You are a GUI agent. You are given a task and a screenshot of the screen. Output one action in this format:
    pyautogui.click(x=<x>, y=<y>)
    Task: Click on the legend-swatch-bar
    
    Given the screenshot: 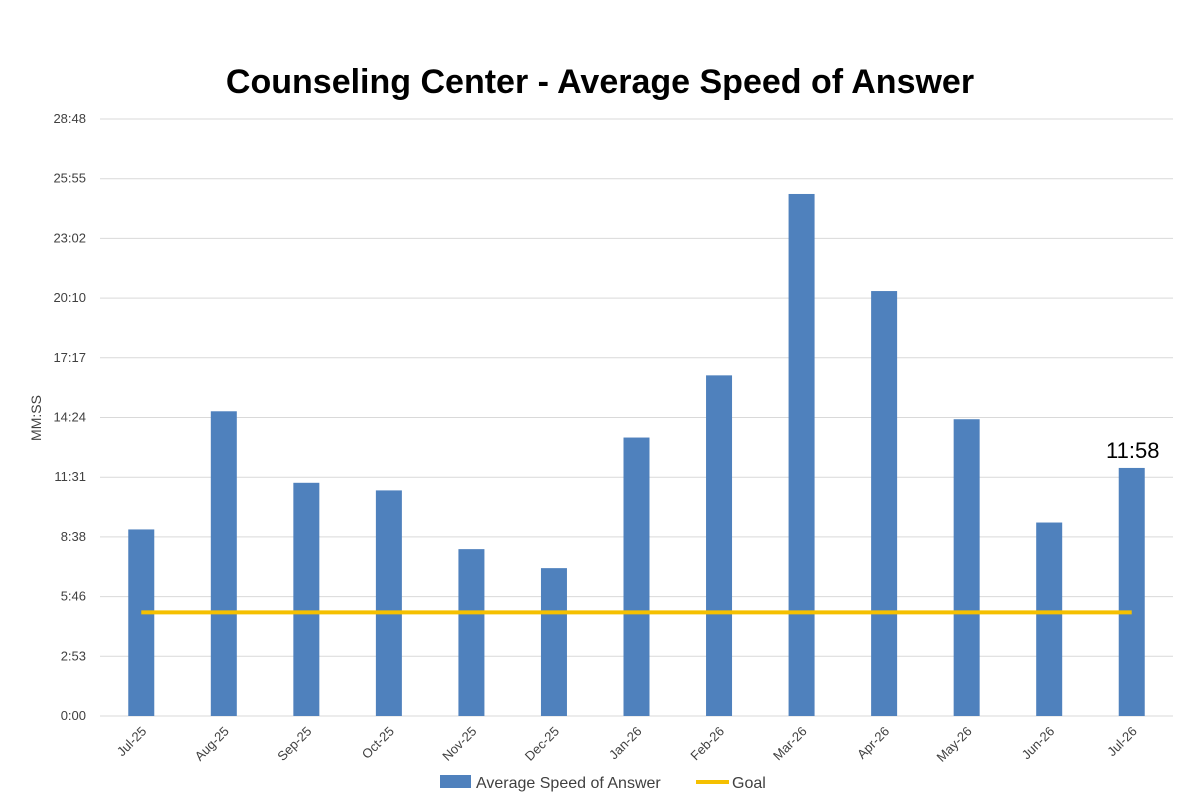 What is the action you would take?
    pyautogui.click(x=455, y=781)
    